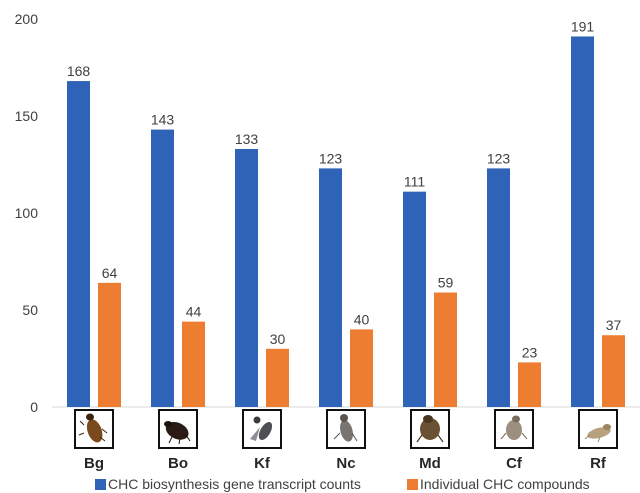 This screenshot has width=640, height=493. Describe the element at coordinates (598, 429) in the screenshot. I see `insect-rf-icon` at that location.